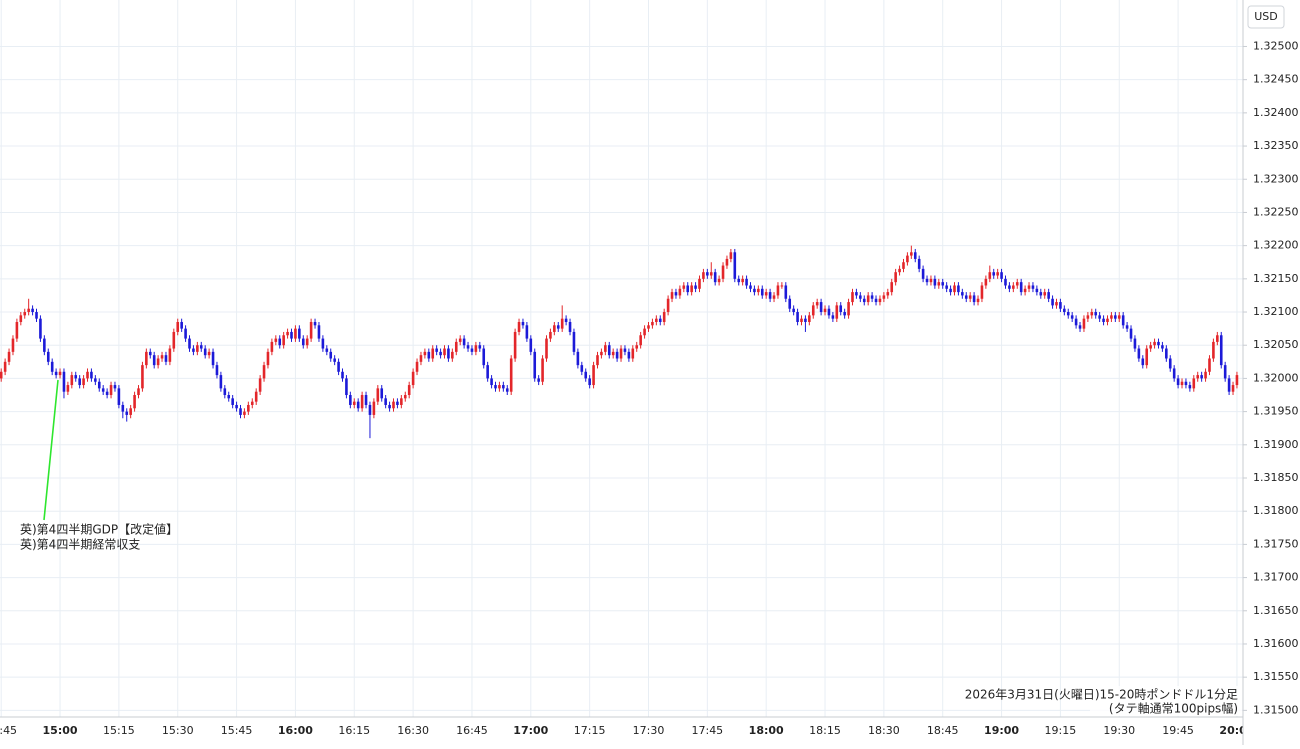 This screenshot has height=749, width=1300. Describe the element at coordinates (1276, 211) in the screenshot. I see `y-tick-label: 1.32250` at that location.